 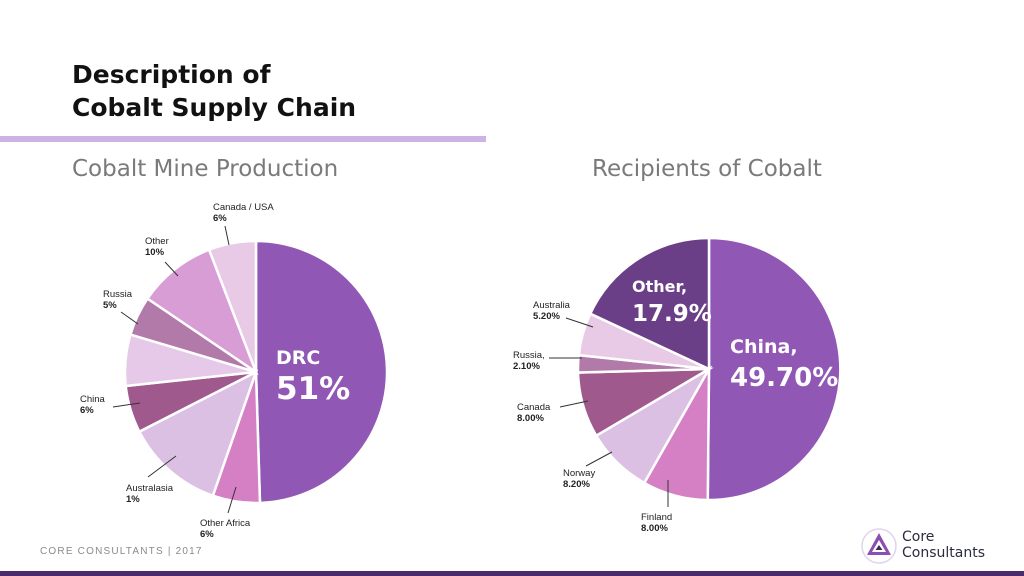 What do you see at coordinates (599, 459) in the screenshot?
I see `leader-line-norway` at bounding box center [599, 459].